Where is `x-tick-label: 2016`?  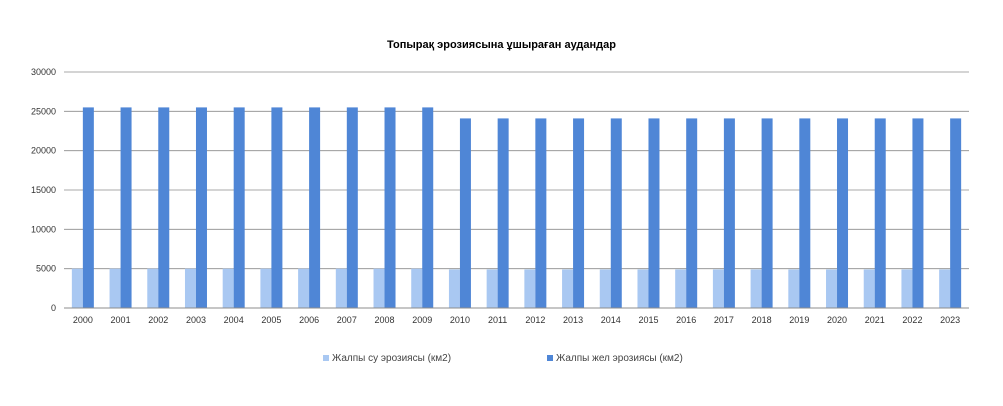
x-tick-label: 2016 is located at coordinates (686, 320).